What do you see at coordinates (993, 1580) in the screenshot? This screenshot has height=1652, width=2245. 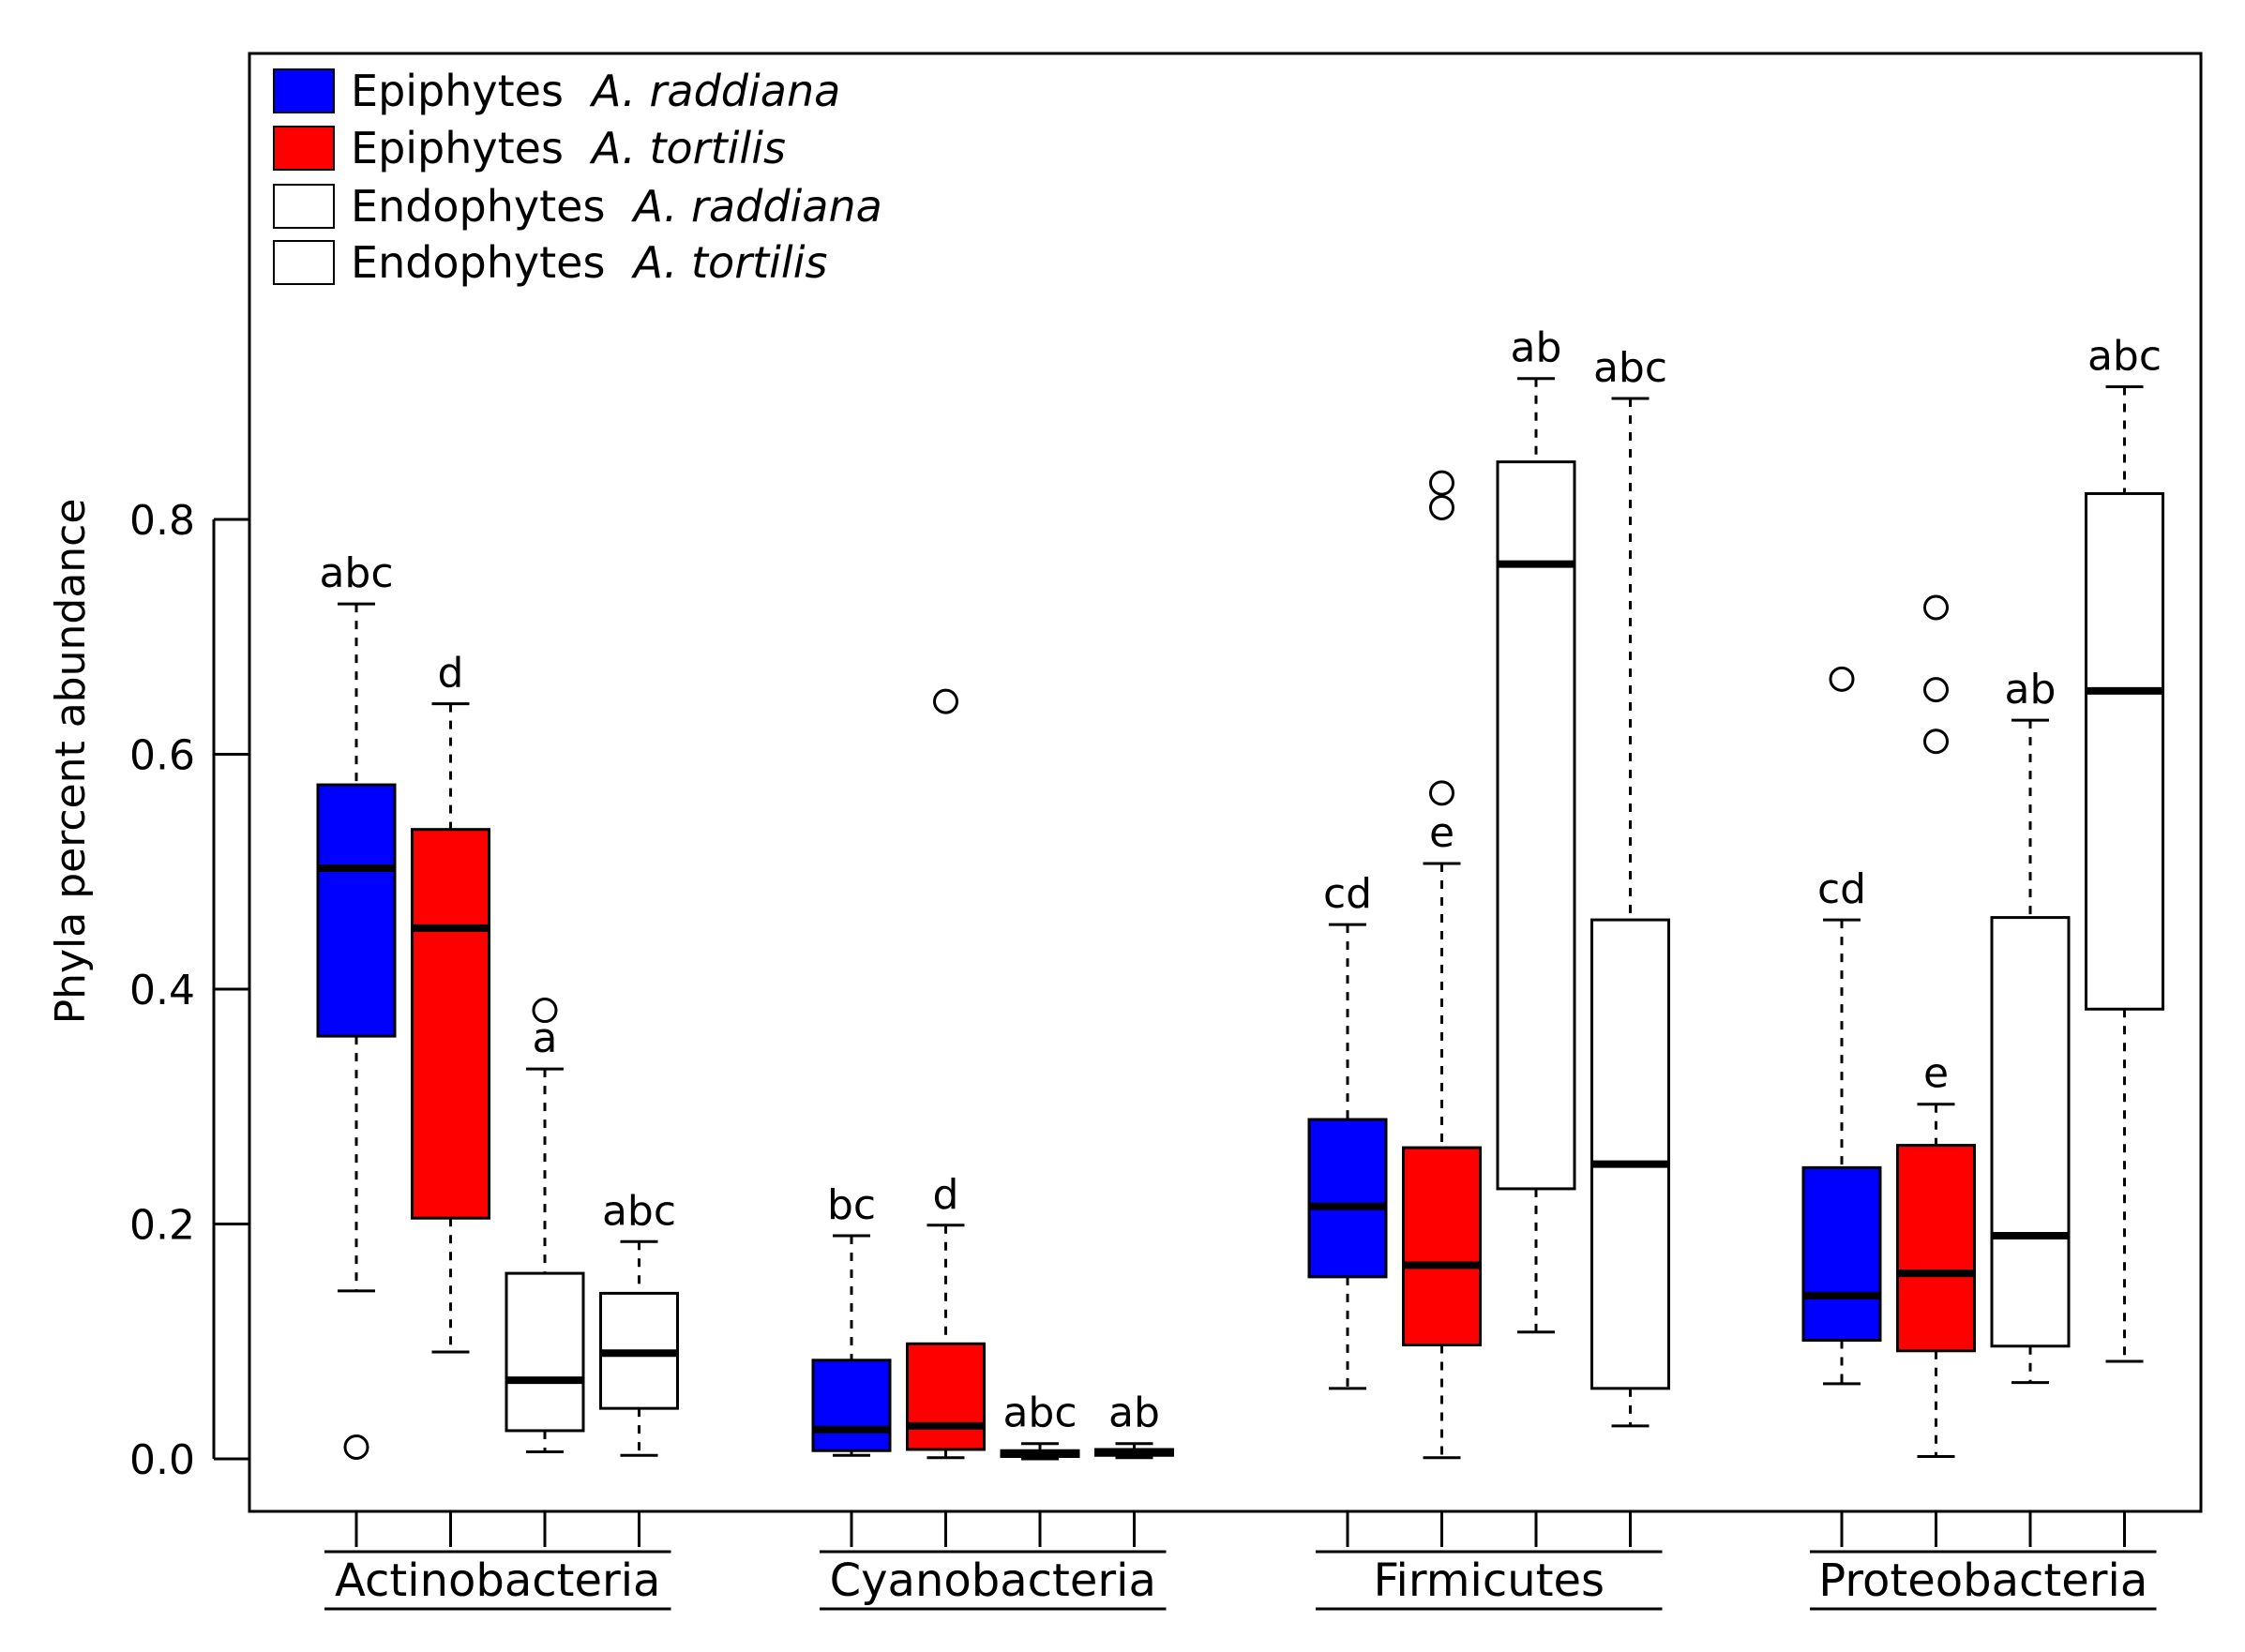 I see `group-label: Cyanobacteria` at bounding box center [993, 1580].